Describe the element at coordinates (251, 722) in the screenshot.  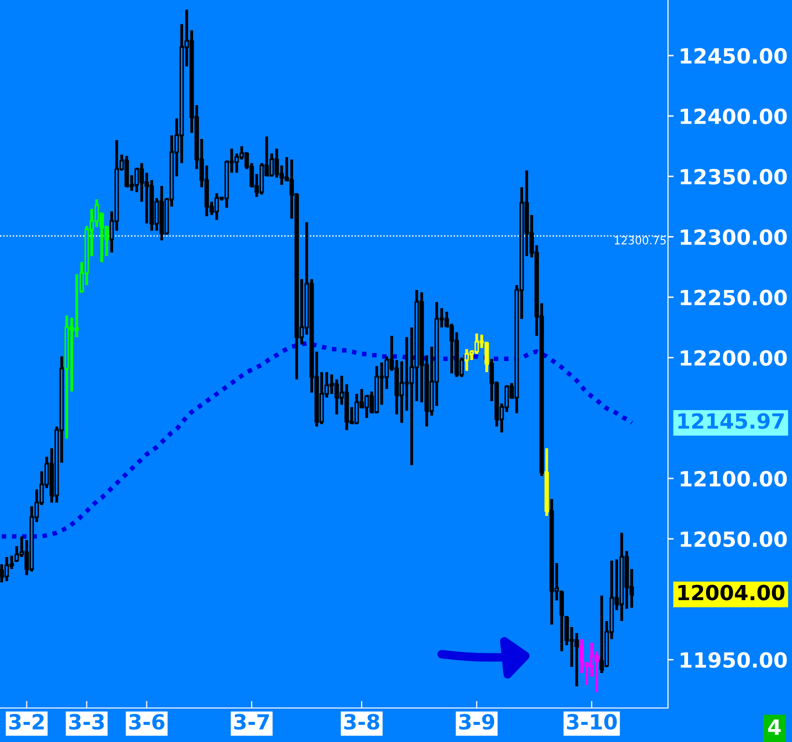
I see `x-tick-label: 3-7` at that location.